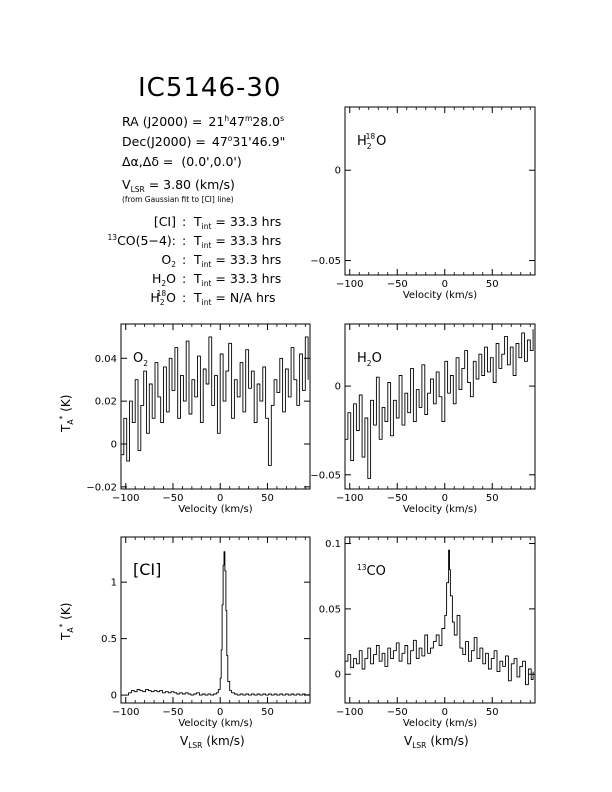 The width and height of the screenshot is (612, 792). What do you see at coordinates (369, 359) in the screenshot?
I see `h2o-panel-label: H2O` at bounding box center [369, 359].